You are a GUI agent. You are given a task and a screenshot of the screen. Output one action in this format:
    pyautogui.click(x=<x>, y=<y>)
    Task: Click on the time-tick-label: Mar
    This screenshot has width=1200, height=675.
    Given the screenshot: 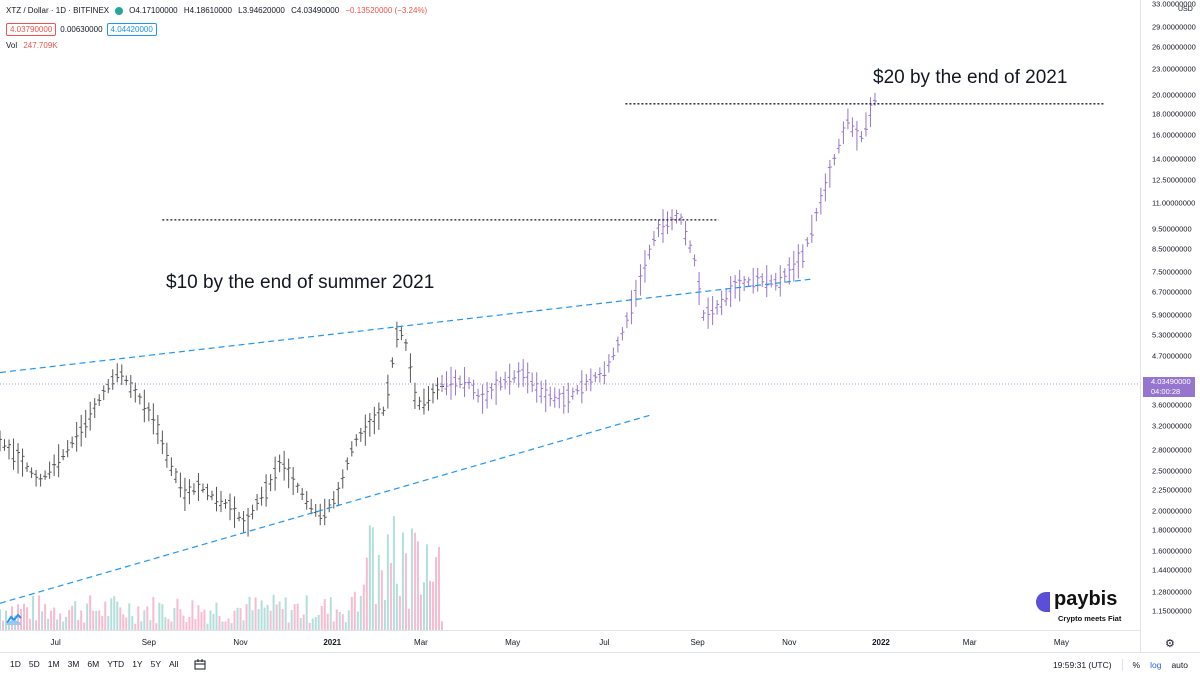 What is the action you would take?
    pyautogui.click(x=969, y=642)
    